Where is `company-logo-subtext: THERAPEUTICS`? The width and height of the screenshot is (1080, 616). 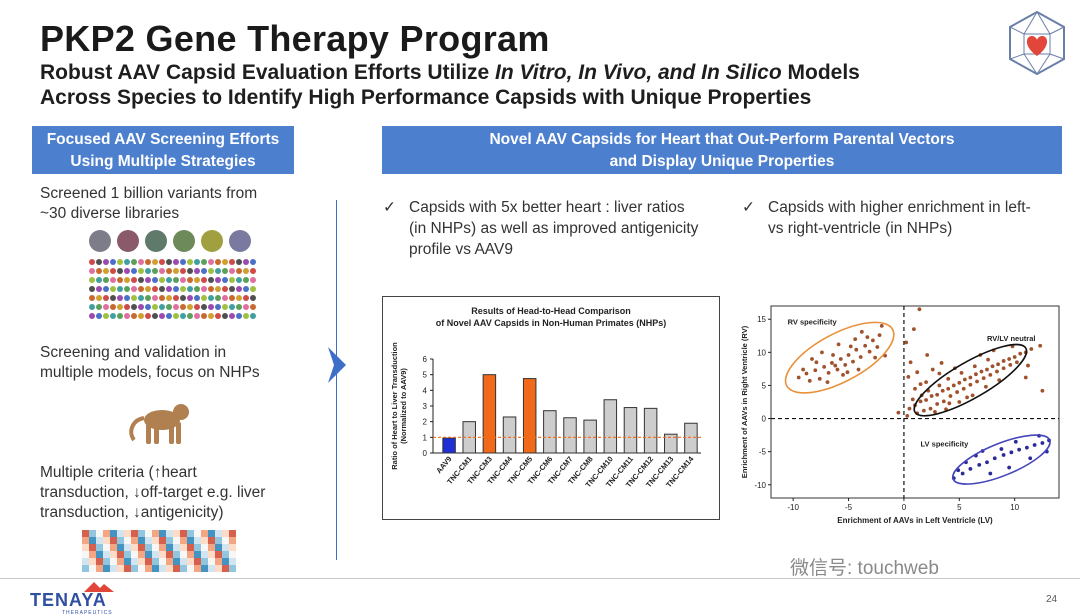
company-logo-subtext: THERAPEUTICS is located at coordinates (87, 613).